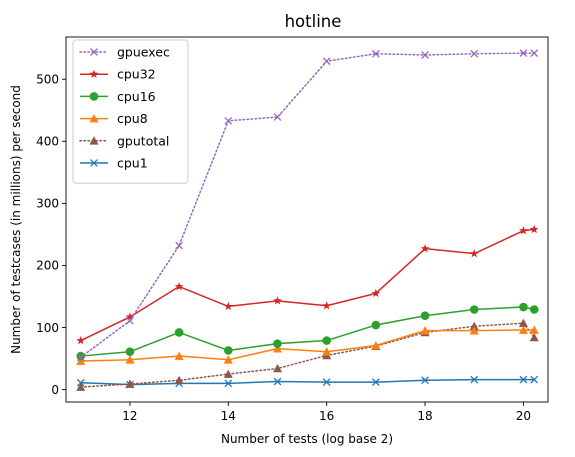  Describe the element at coordinates (136, 74) in the screenshot. I see `legend-label: cpu32` at that location.